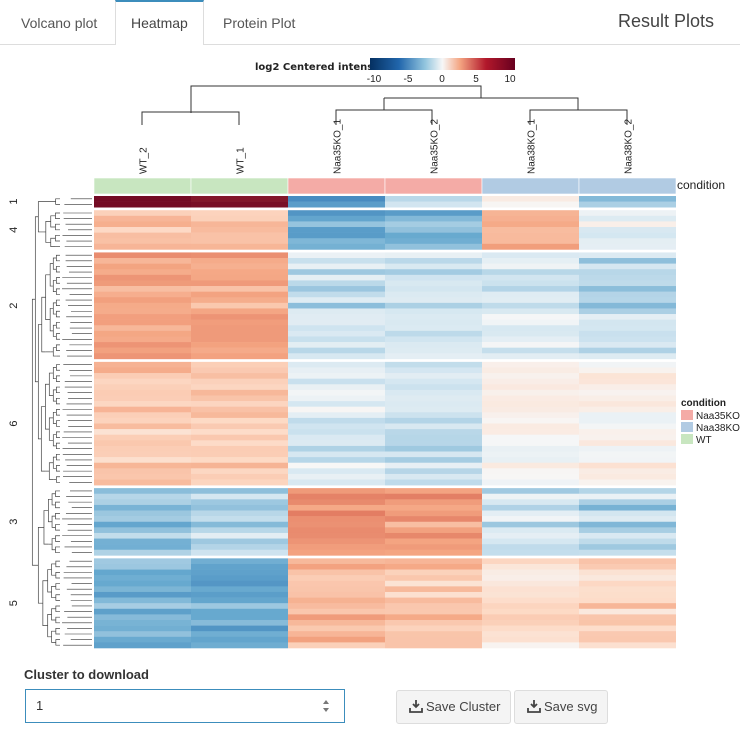 Image resolution: width=749 pixels, height=729 pixels. What do you see at coordinates (385, 71) in the screenshot?
I see `colorbar-legend: log2 Centered intens -10 -5 0 5 10` at bounding box center [385, 71].